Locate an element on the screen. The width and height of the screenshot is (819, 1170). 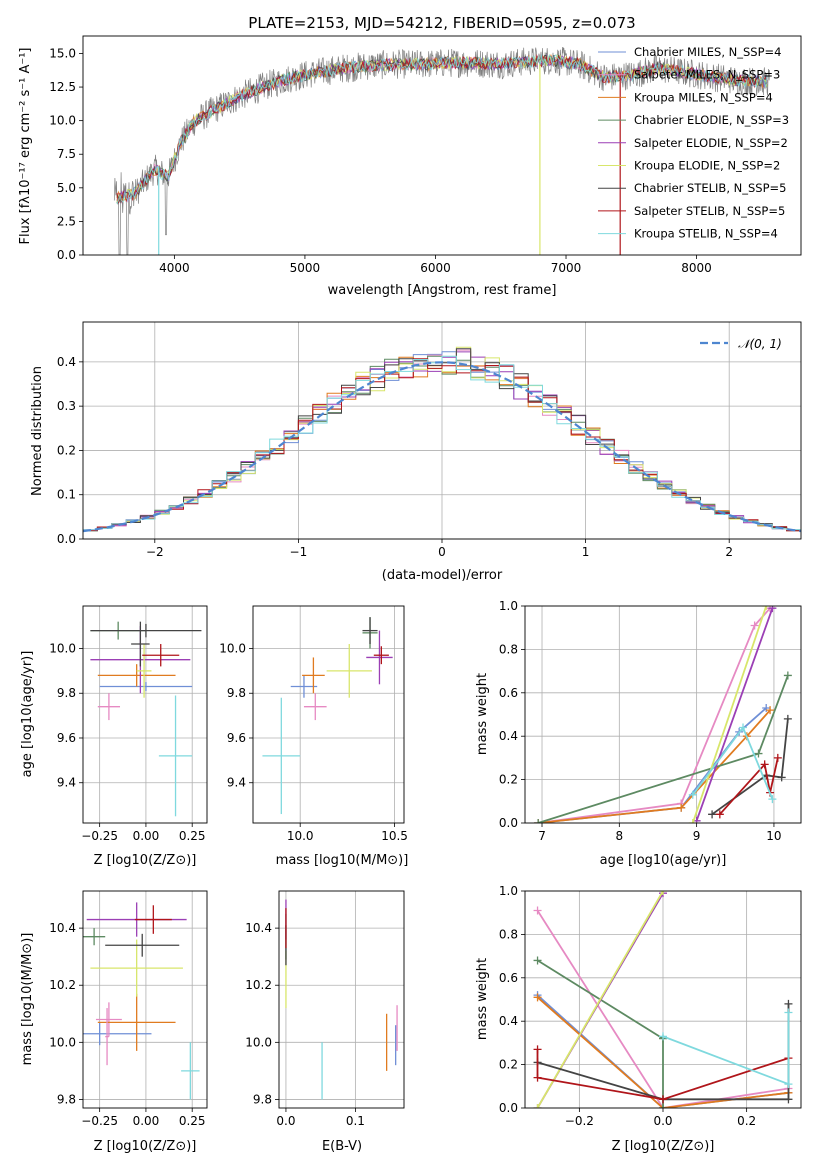
normal-curve-line is located at coordinates (442, 447).